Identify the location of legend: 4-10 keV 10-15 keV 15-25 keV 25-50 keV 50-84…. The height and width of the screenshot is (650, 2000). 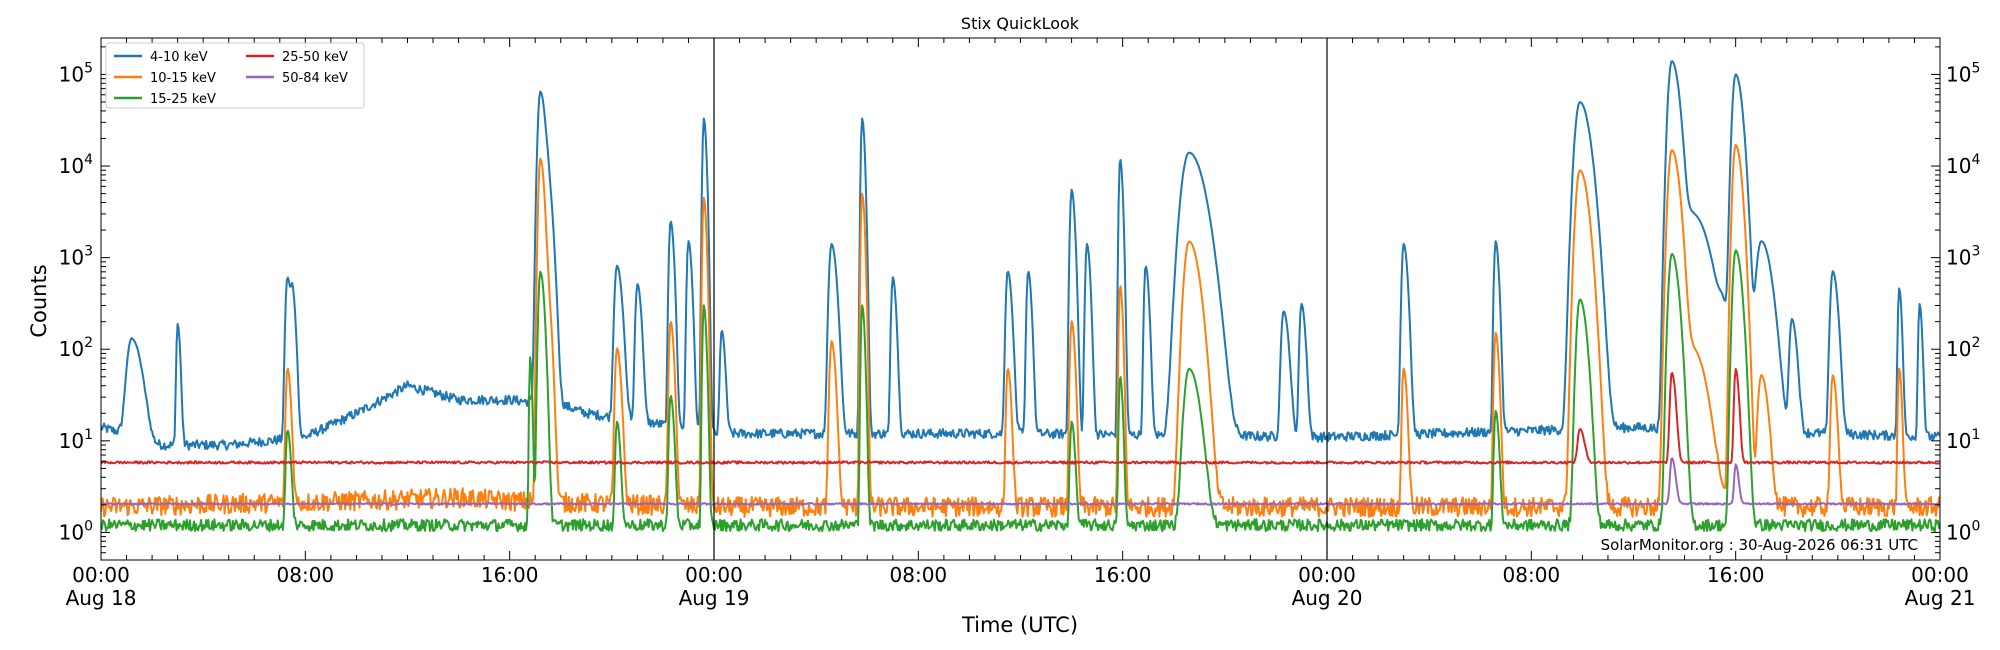
(235, 75).